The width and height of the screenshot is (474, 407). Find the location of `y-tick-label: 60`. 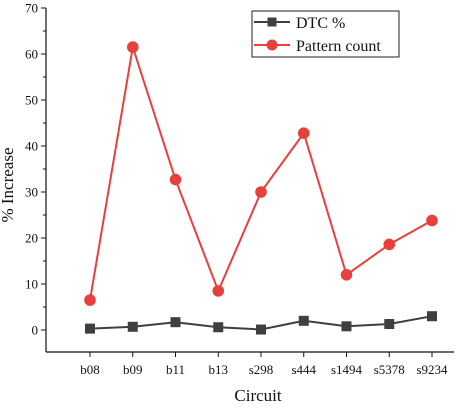

y-tick-label: 60 is located at coordinates (31, 54).